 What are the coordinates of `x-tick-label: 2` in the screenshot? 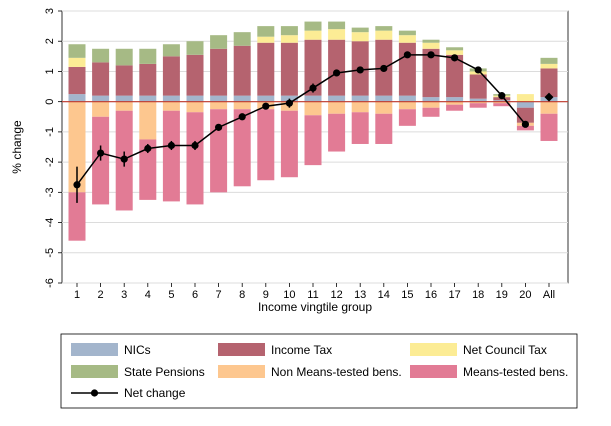 It's located at (101, 295).